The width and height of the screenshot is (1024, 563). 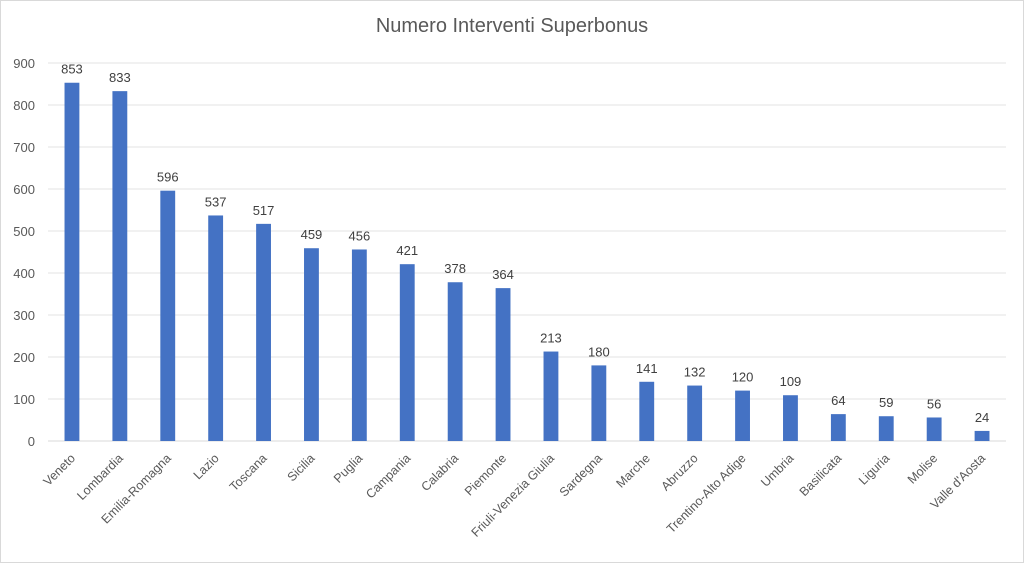 What do you see at coordinates (168, 177) in the screenshot?
I see `data-label: 596` at bounding box center [168, 177].